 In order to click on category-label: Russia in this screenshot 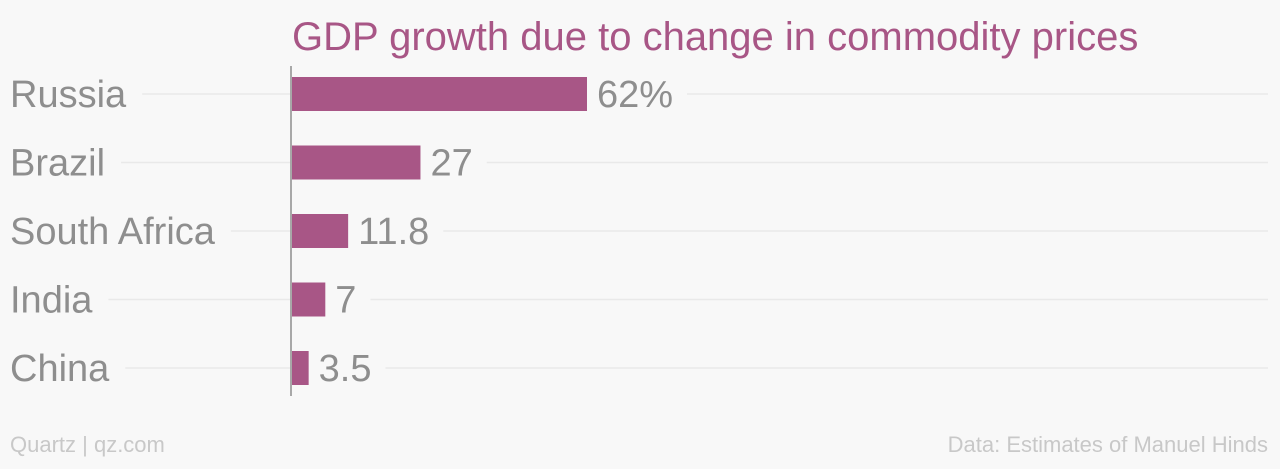, I will do `click(68, 95)`.